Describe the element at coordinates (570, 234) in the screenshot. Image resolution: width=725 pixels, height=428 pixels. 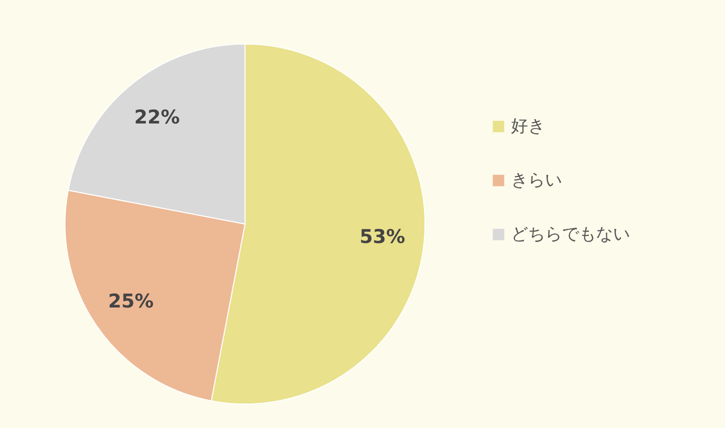
I see `legend-label: どちらでもない` at that location.